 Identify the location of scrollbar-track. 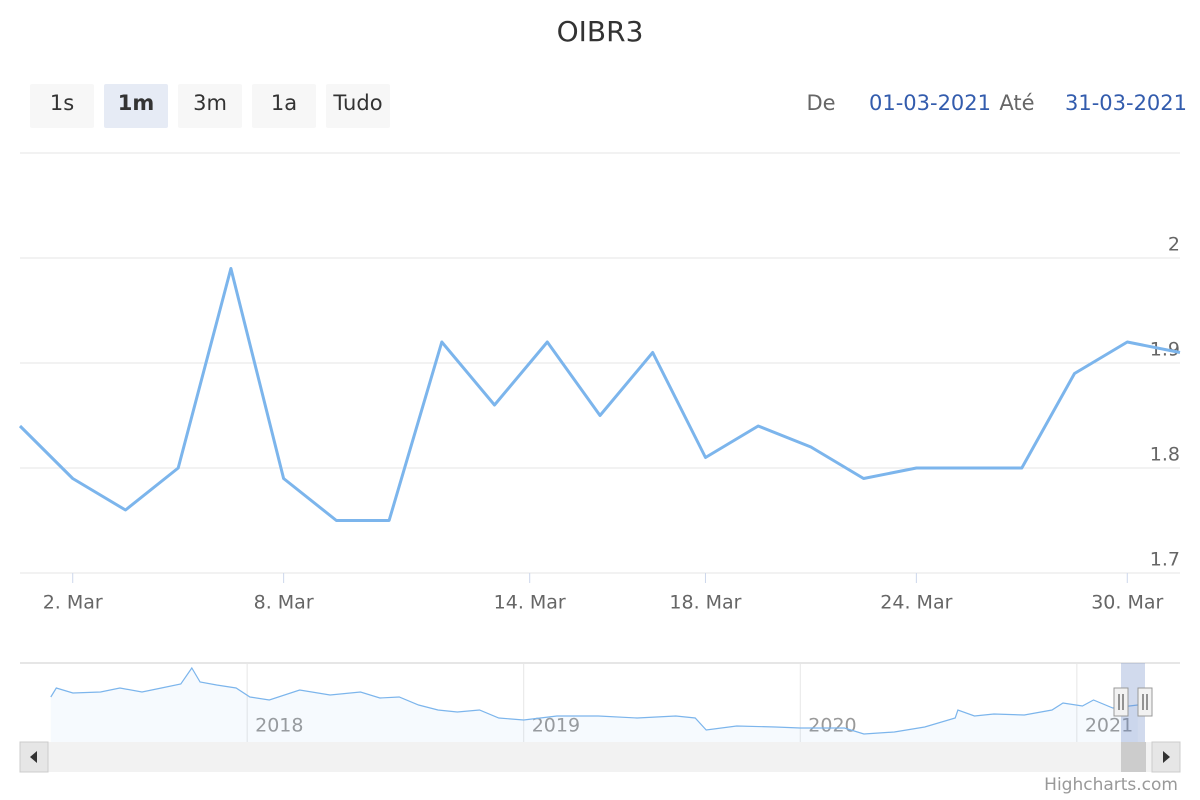
(600, 757).